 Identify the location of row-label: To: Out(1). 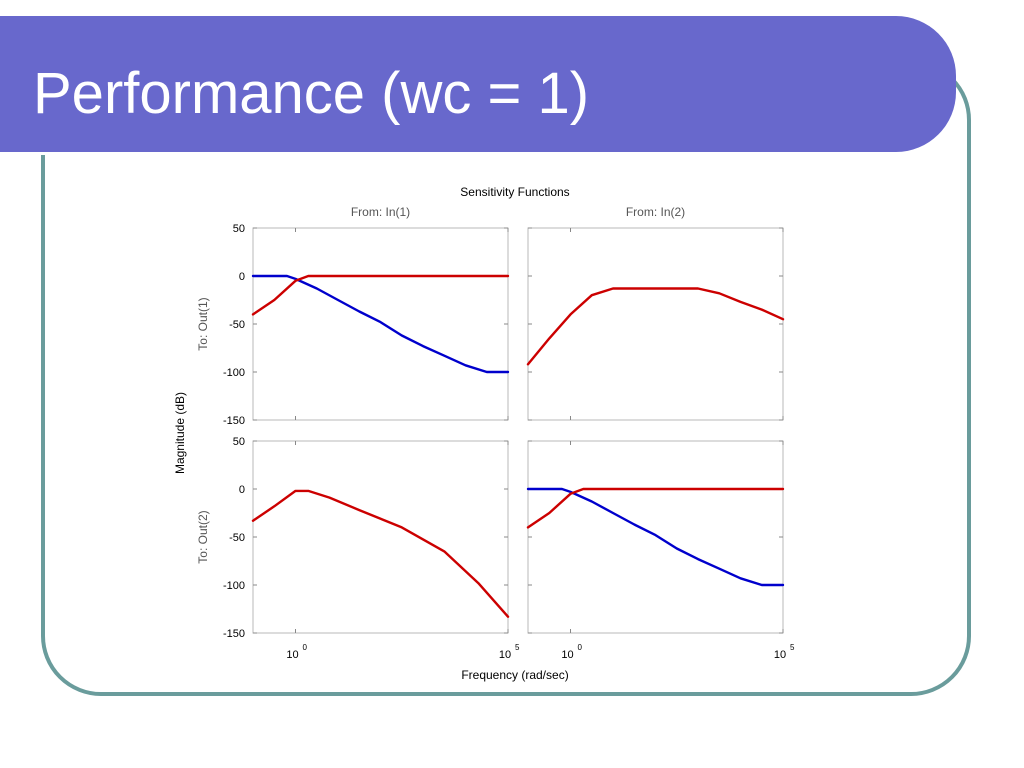
(203, 323).